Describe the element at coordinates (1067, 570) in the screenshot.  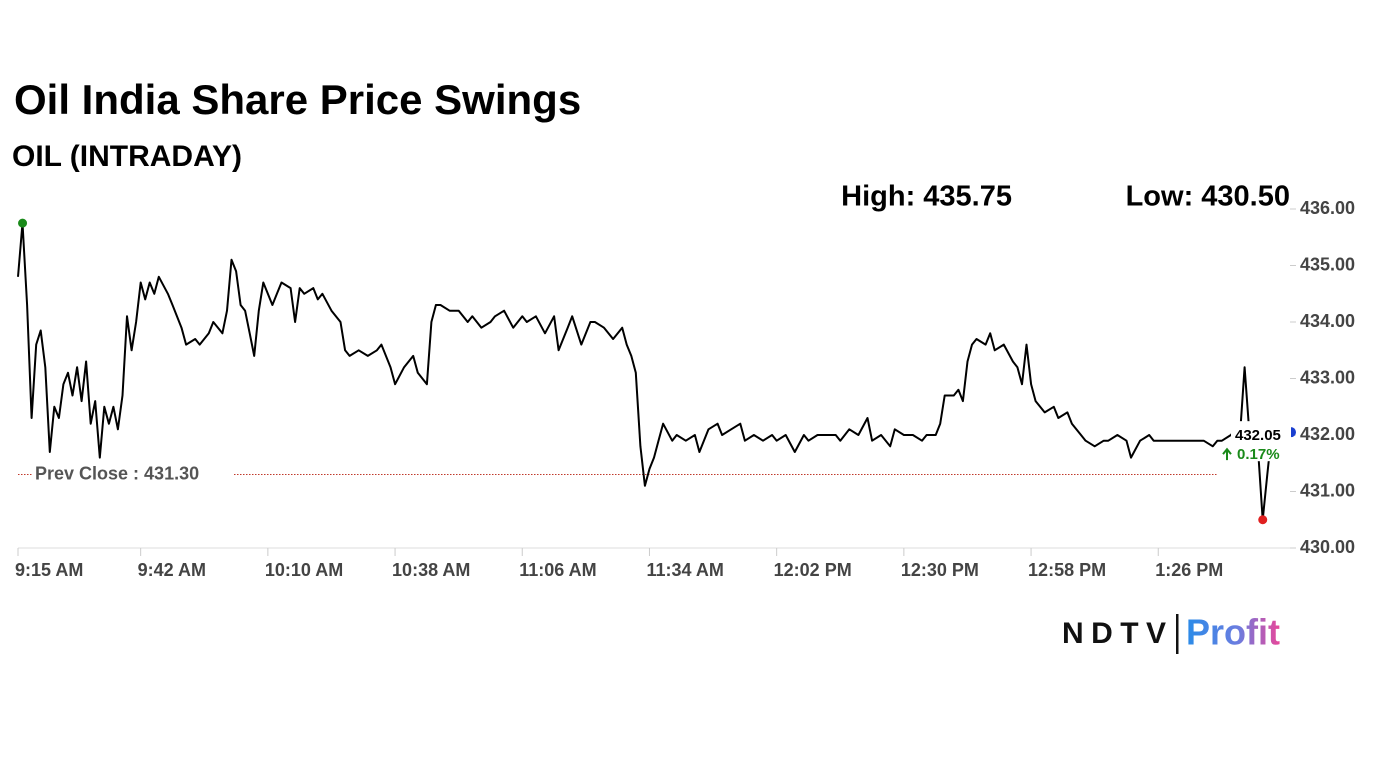
I see `x-tick-label: 12:58 PM` at that location.